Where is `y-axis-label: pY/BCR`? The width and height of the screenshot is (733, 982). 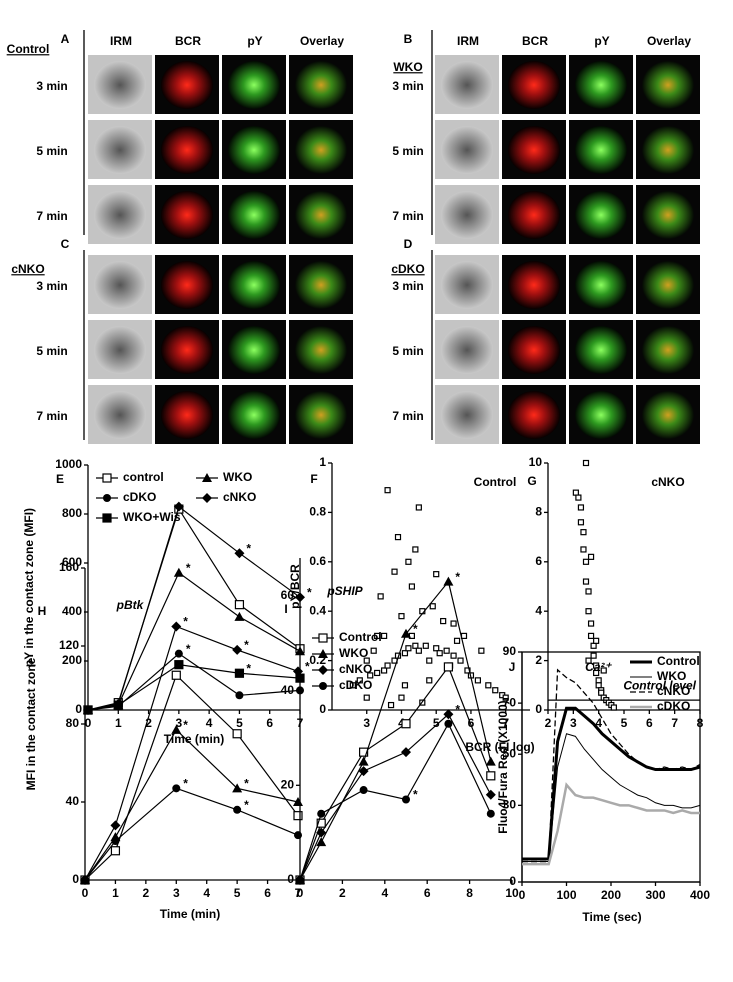 y-axis-label: pY/BCR is located at coordinates (295, 586).